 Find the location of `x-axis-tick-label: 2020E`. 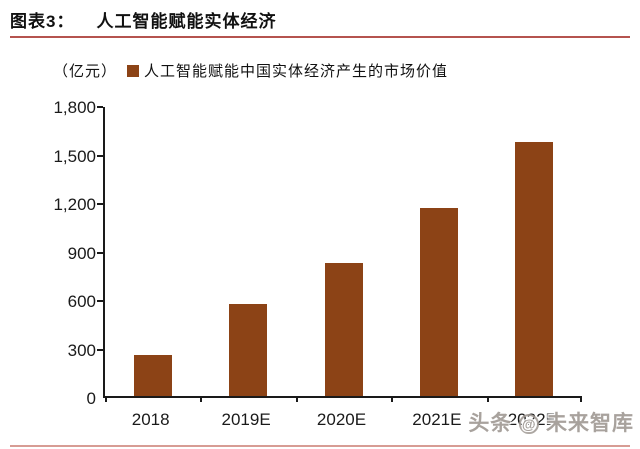

x-axis-tick-label: 2020E is located at coordinates (341, 419).